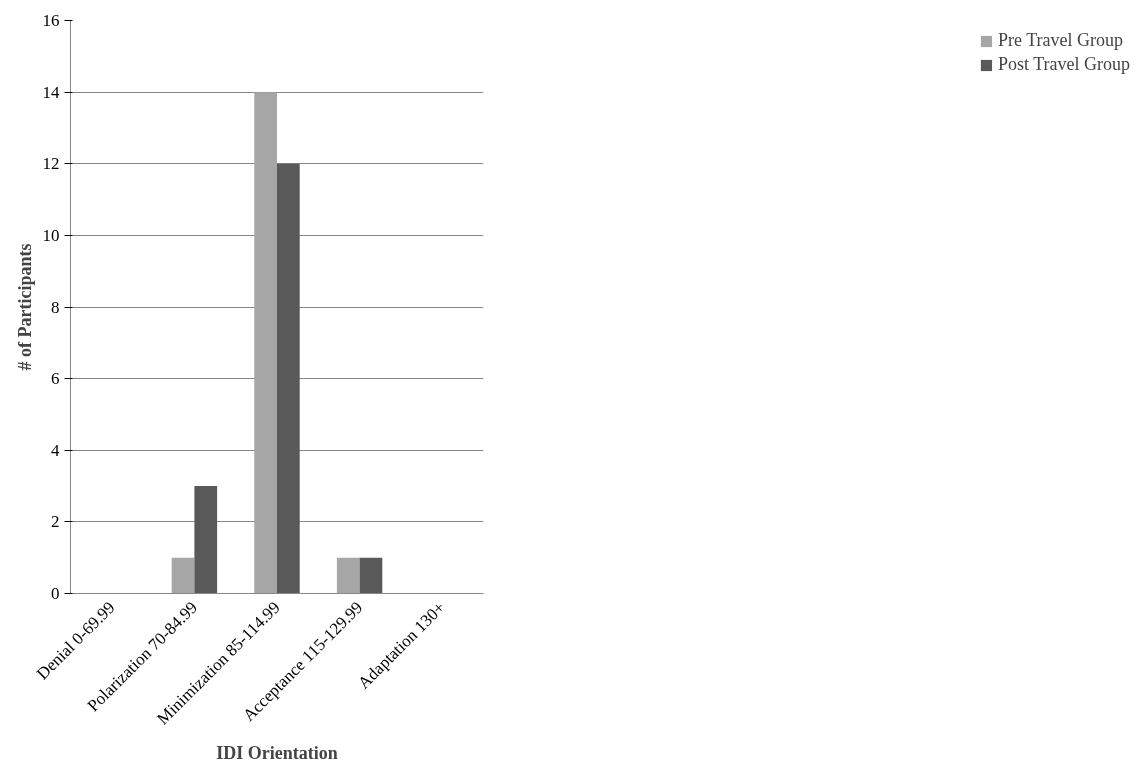  I want to click on legend-label: Pre Travel Group, so click(1060, 40).